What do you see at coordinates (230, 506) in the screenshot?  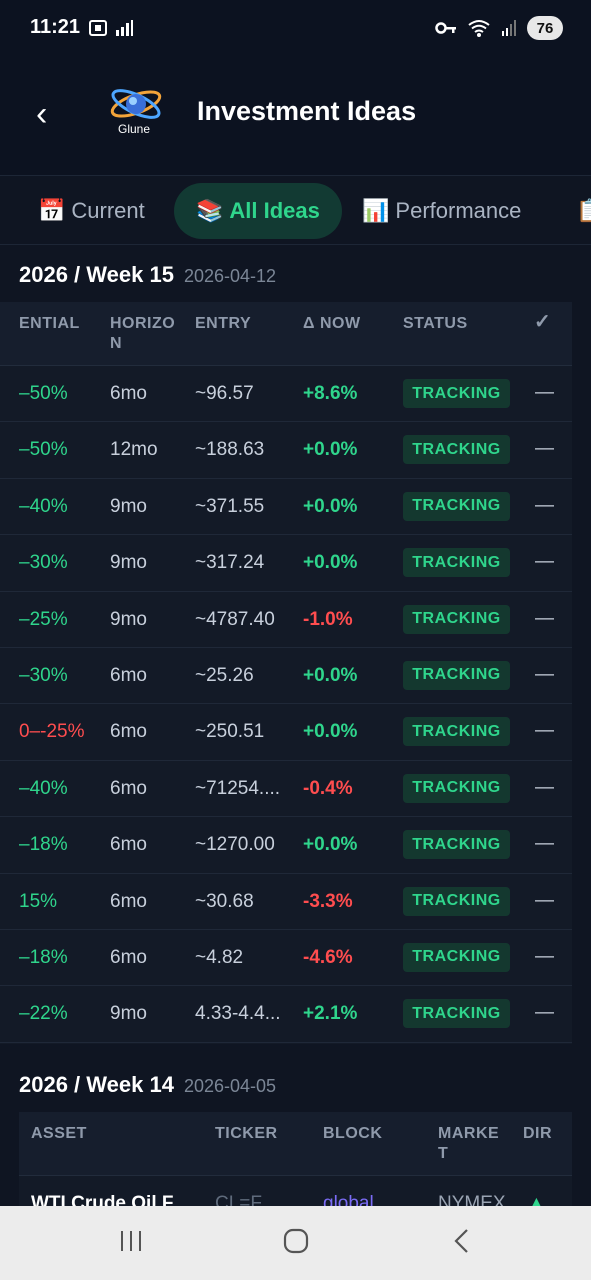 I see `cell-entry: ~371.55` at bounding box center [230, 506].